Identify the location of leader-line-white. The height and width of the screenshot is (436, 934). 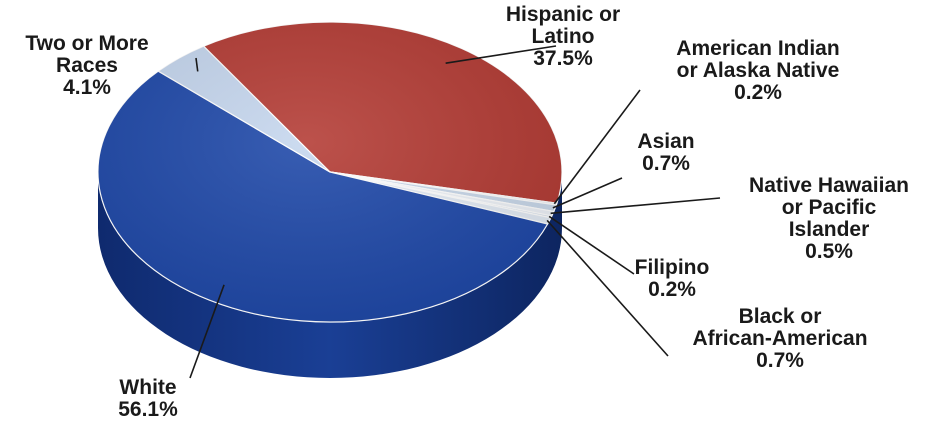
(207, 331).